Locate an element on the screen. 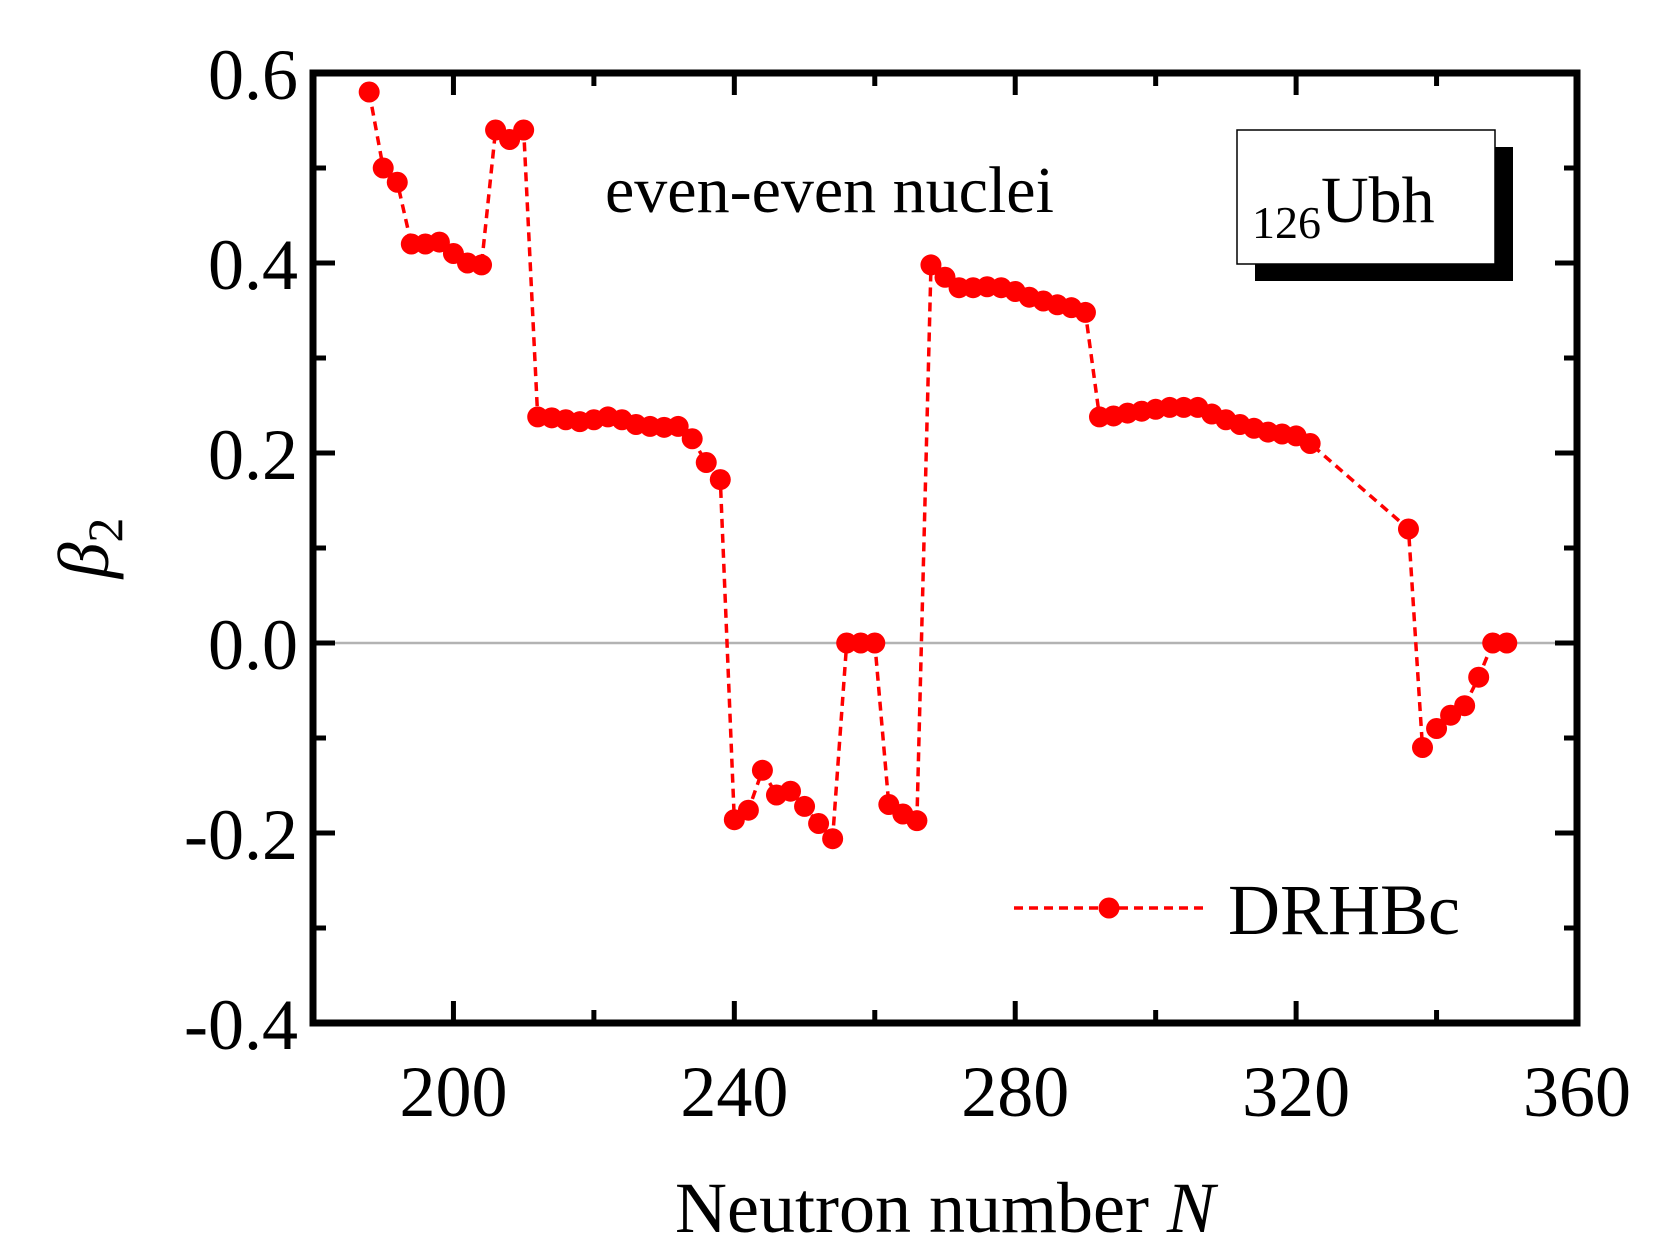 This screenshot has width=1659, height=1259. element-label: 126Ubh is located at coordinates (1343, 206).